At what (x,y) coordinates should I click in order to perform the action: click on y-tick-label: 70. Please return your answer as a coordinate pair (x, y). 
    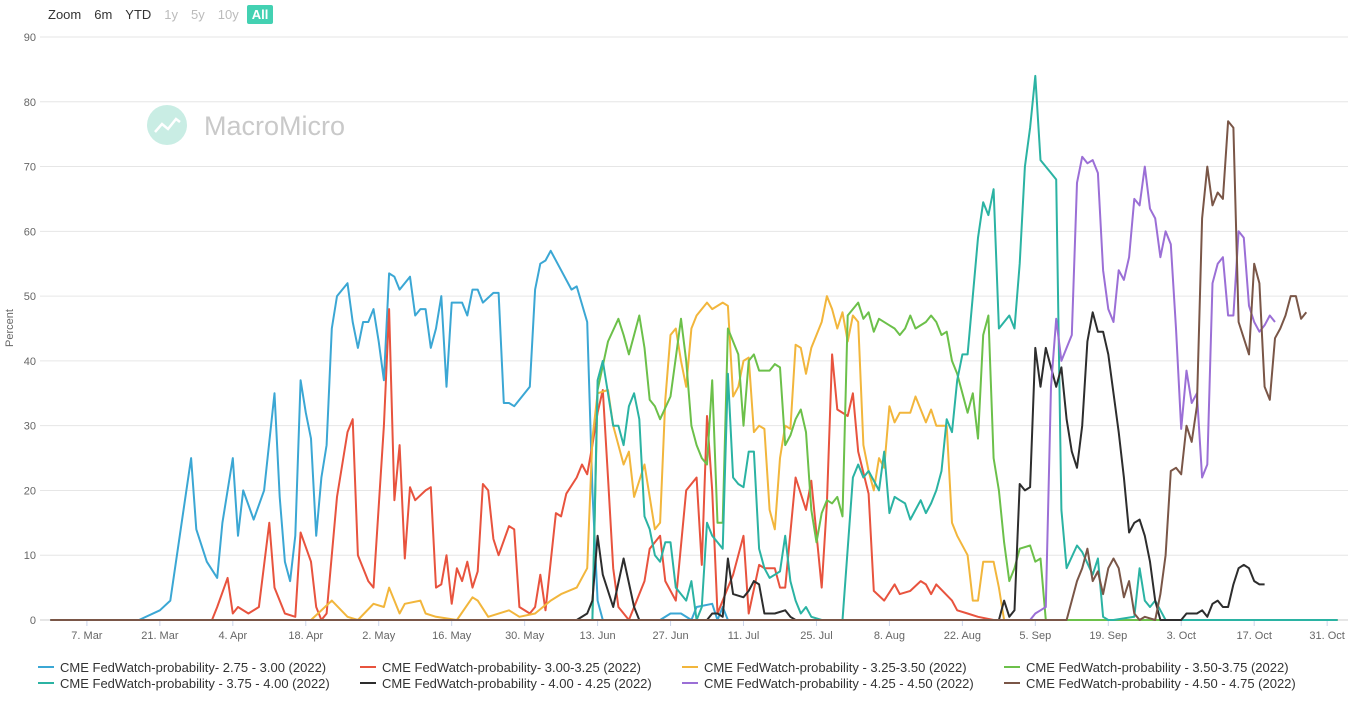
    Looking at the image, I should click on (30, 168).